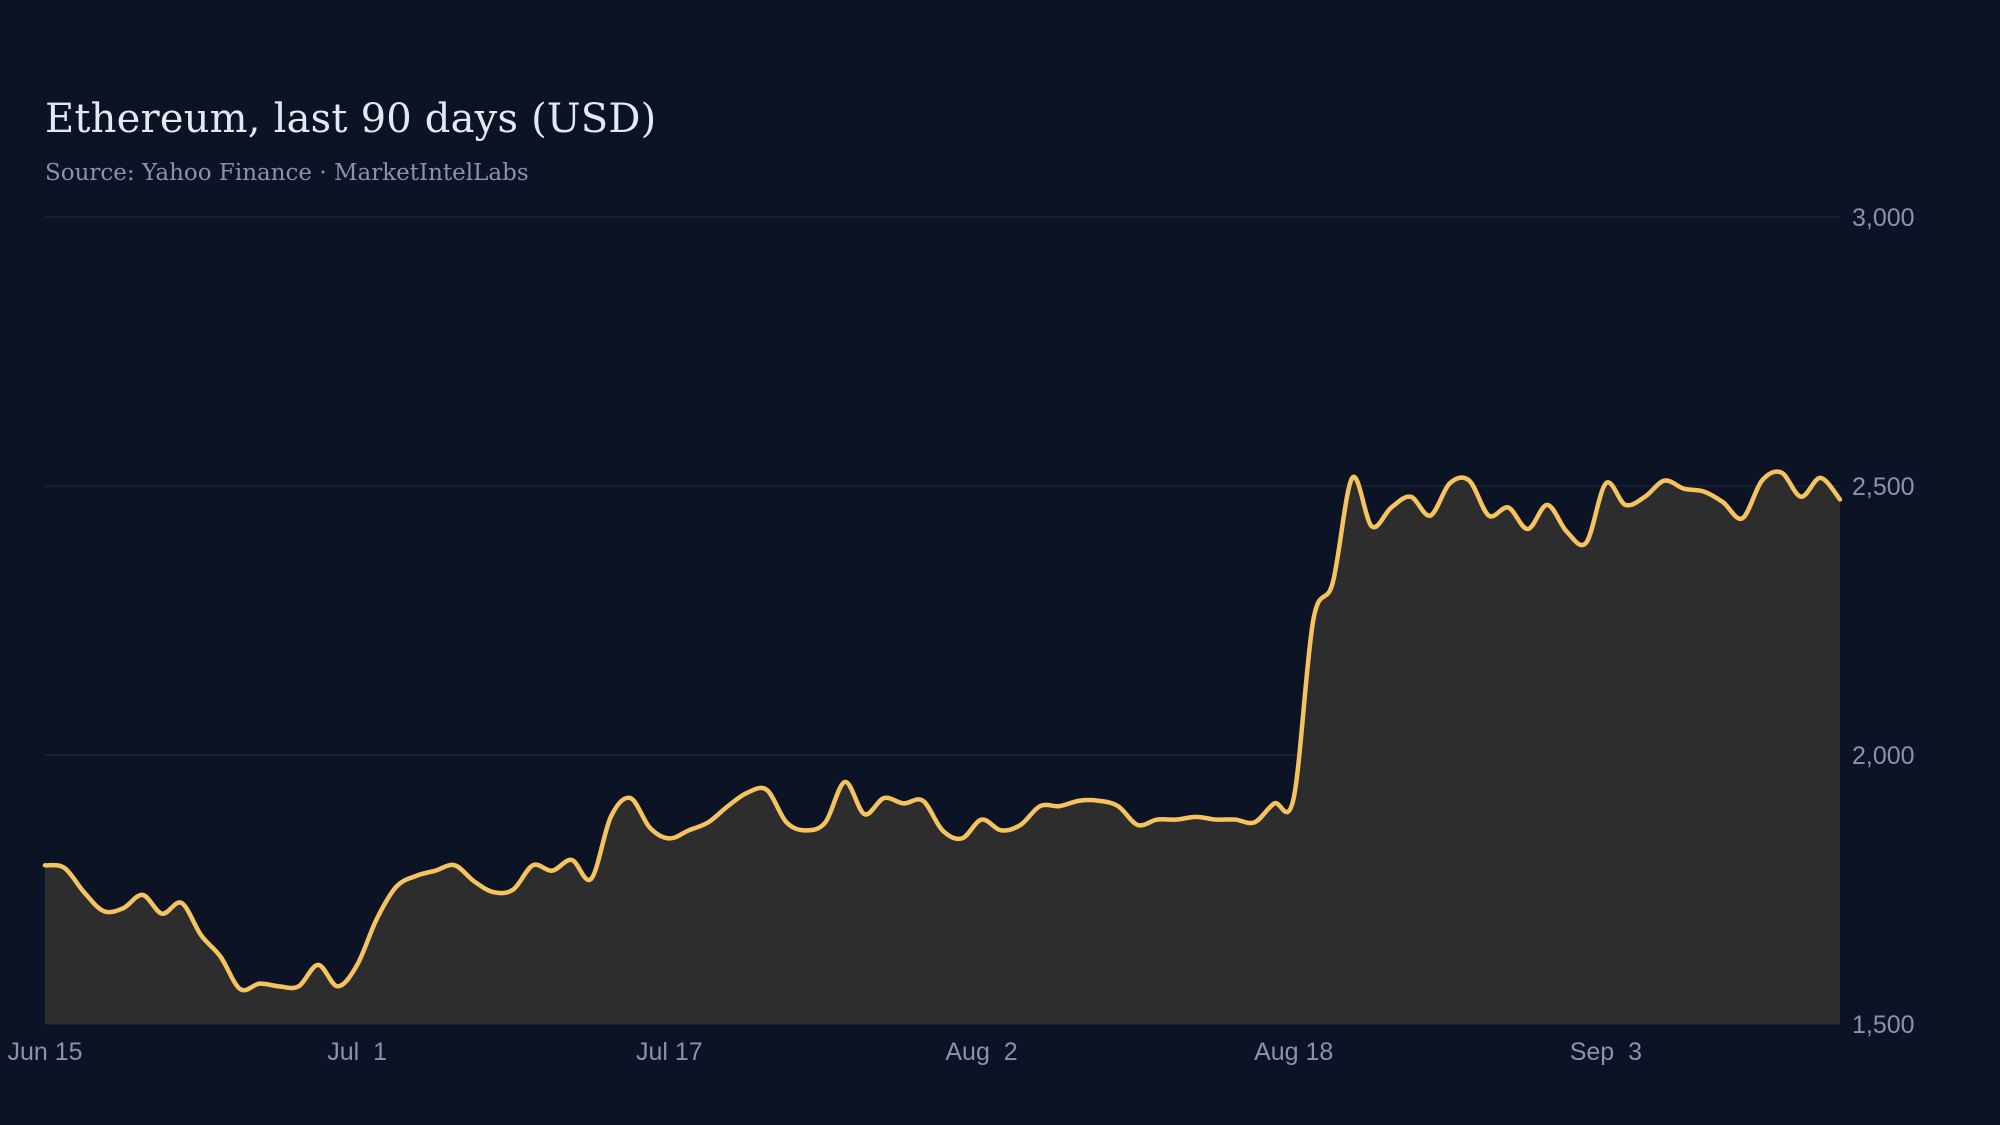 The width and height of the screenshot is (2000, 1125). I want to click on chart-subtitle: Source: Yahoo Finance · MarketIntelLabs, so click(287, 173).